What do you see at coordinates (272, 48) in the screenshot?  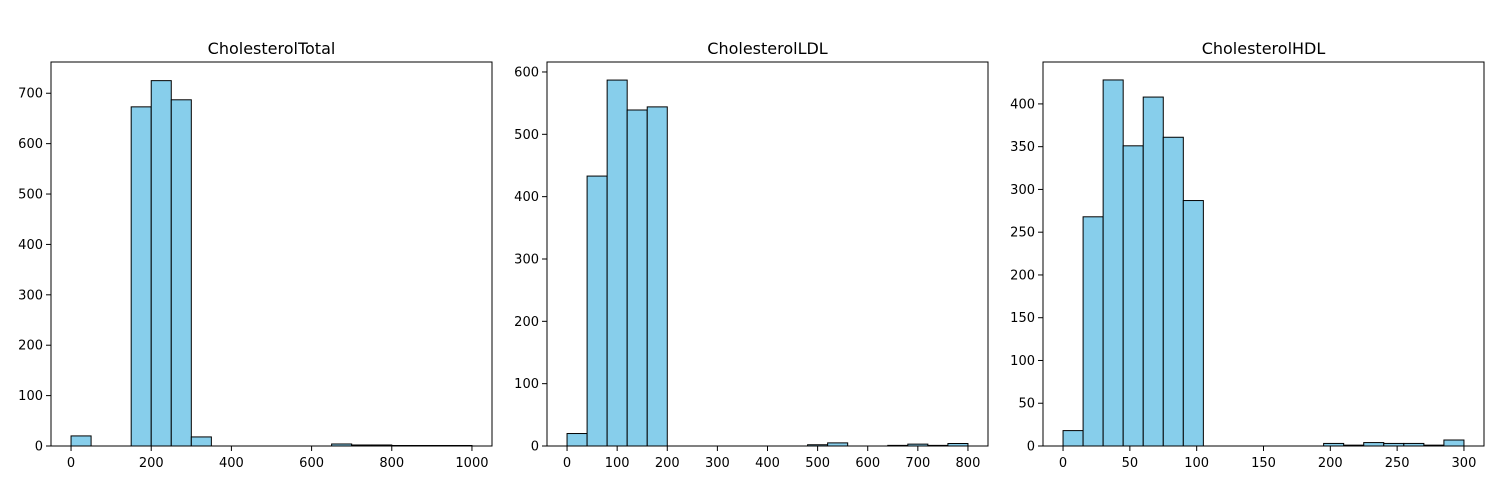 I see `chart-title: CholesterolTotal` at bounding box center [272, 48].